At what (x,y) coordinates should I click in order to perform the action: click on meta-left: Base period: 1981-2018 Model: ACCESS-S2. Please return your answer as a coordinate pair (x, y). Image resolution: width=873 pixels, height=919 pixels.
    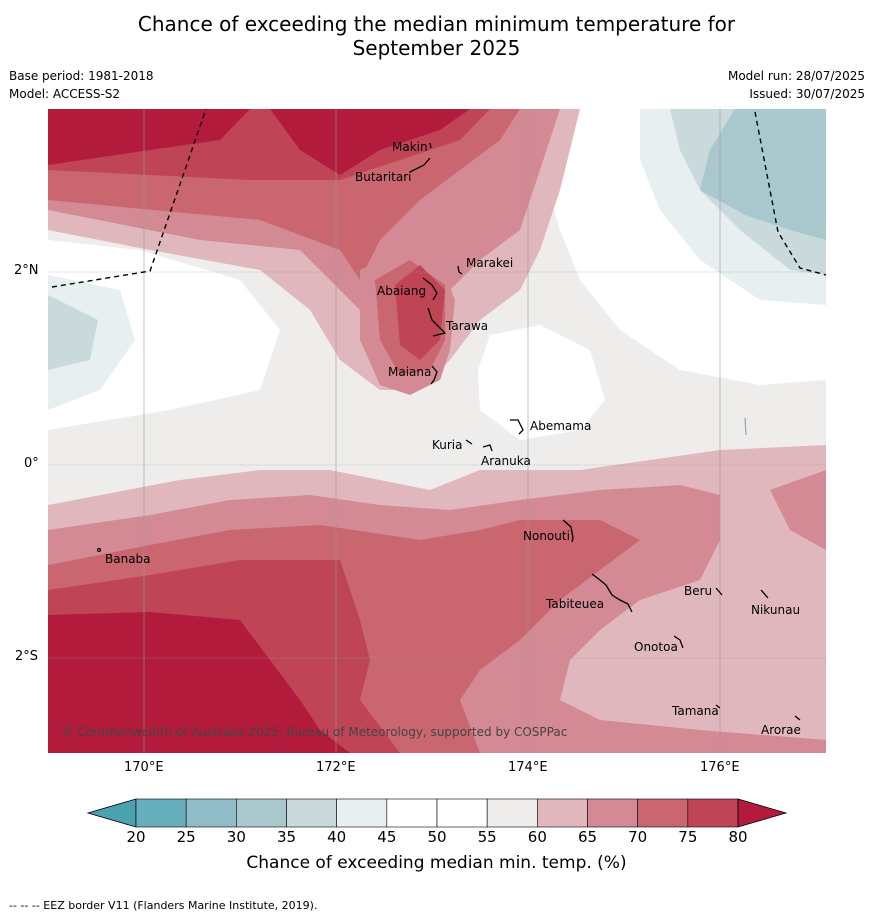
    Looking at the image, I should click on (81, 85).